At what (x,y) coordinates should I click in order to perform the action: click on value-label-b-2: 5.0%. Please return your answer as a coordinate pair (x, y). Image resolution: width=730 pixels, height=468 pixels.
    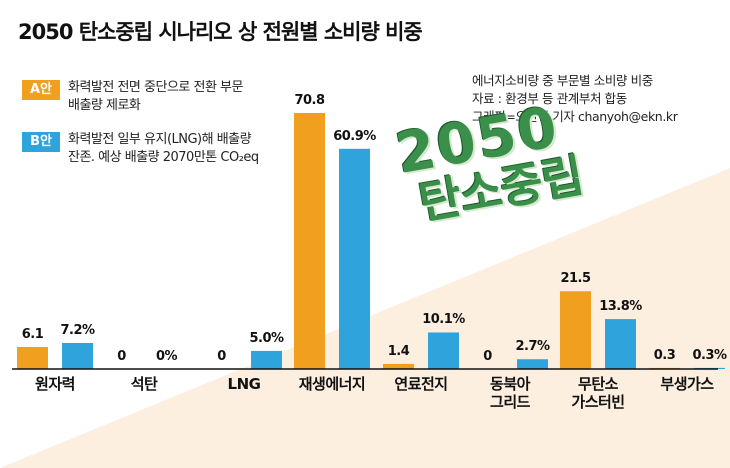
    Looking at the image, I should click on (266, 338).